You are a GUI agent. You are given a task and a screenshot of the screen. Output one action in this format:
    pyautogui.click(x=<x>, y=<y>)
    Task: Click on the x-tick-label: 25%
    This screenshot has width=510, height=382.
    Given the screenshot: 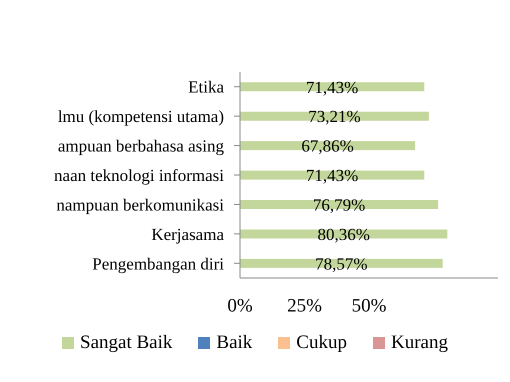 What is the action you would take?
    pyautogui.click(x=304, y=305)
    